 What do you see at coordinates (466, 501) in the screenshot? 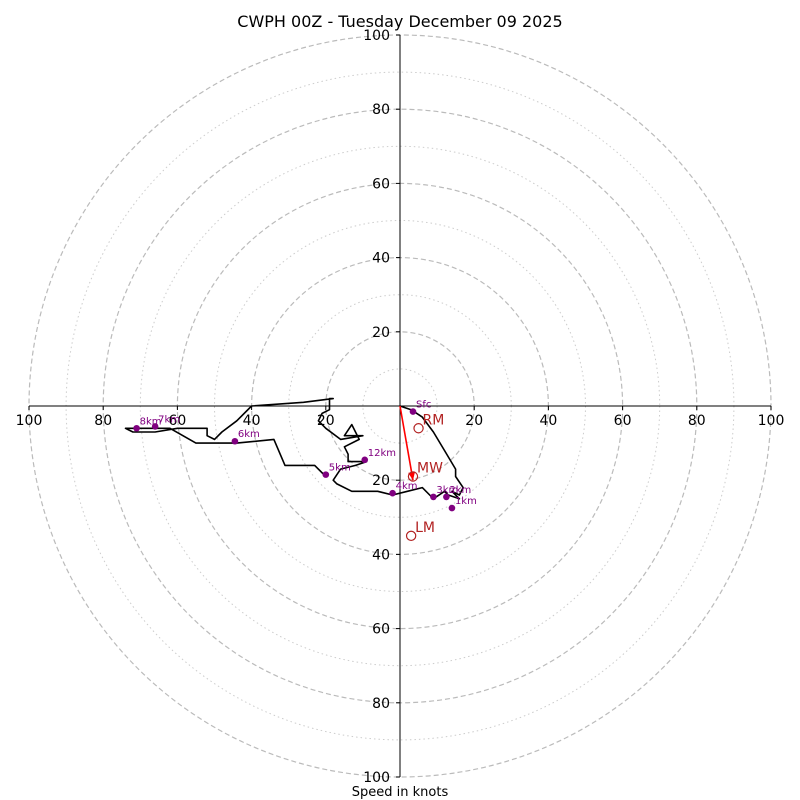
I see `height-marker-label: 1km` at bounding box center [466, 501].